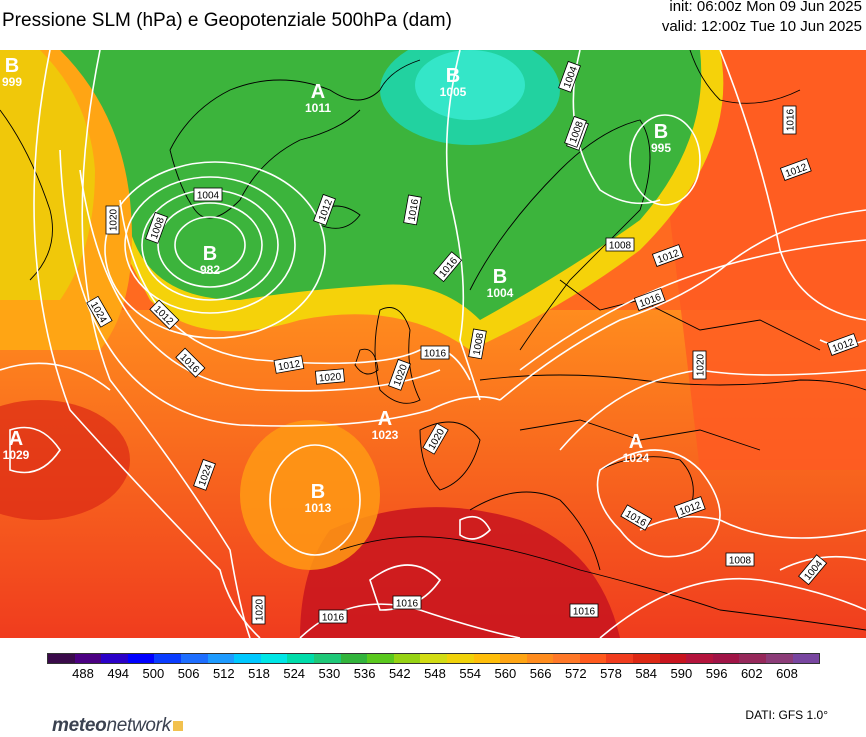 This screenshot has height=737, width=866. What do you see at coordinates (16, 455) in the screenshot?
I see `center-pressure-value: 1029` at bounding box center [16, 455].